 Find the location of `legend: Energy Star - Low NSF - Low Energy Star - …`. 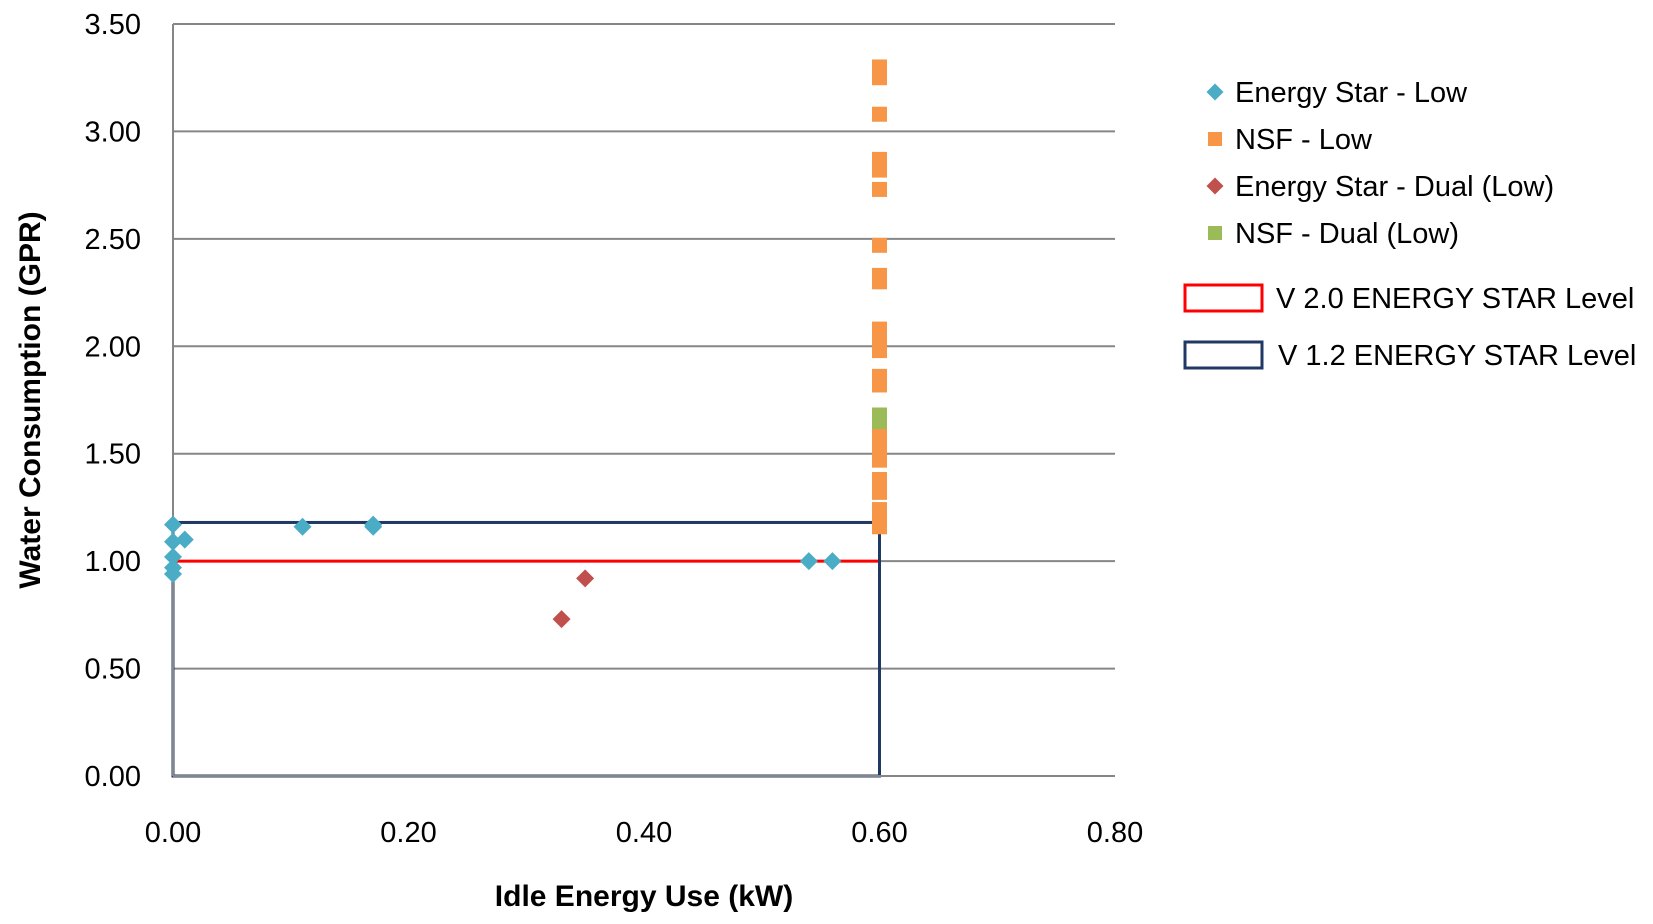

legend: Energy Star - Low NSF - Low Energy Star - … is located at coordinates (1409, 224).